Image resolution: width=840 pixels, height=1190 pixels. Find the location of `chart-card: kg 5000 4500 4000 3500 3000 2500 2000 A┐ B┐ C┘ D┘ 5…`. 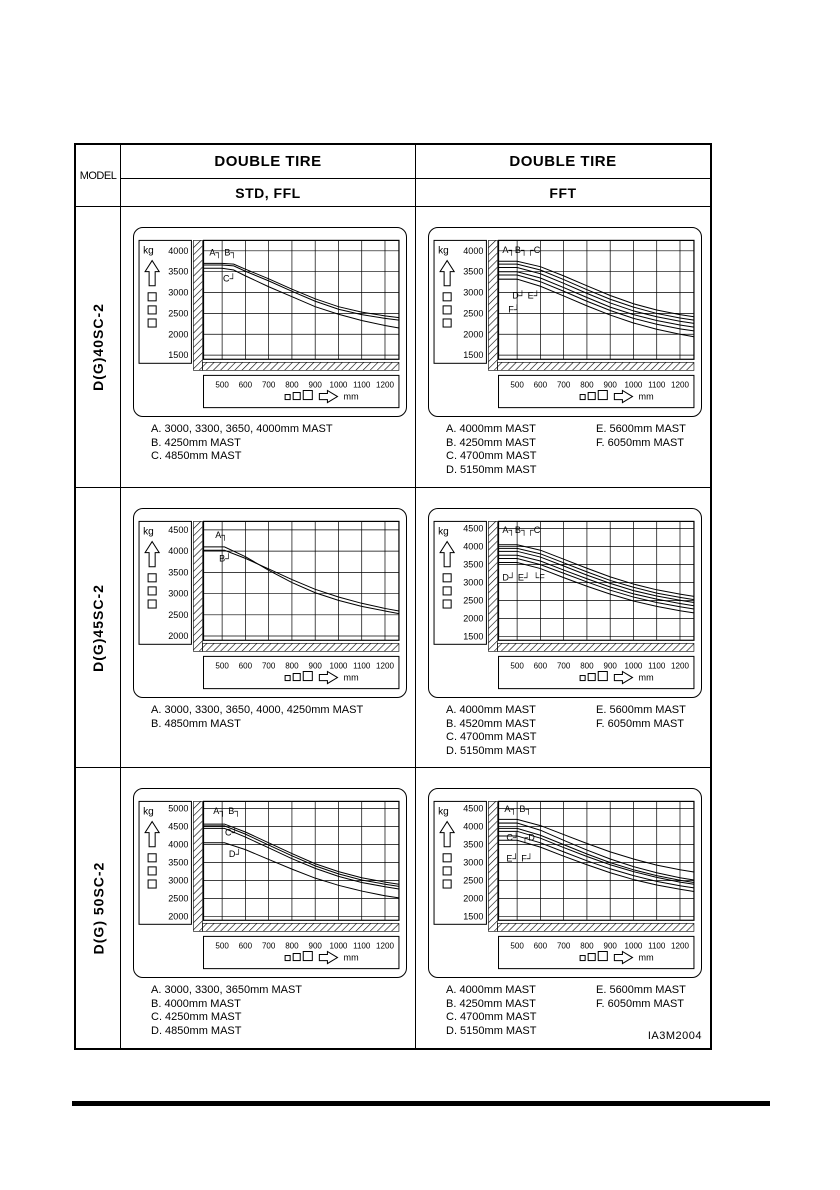

chart-card: kg 5000 4500 4000 3500 3000 2500 2000 A┐ B┐ C┘ D┘ 5… is located at coordinates (270, 883).